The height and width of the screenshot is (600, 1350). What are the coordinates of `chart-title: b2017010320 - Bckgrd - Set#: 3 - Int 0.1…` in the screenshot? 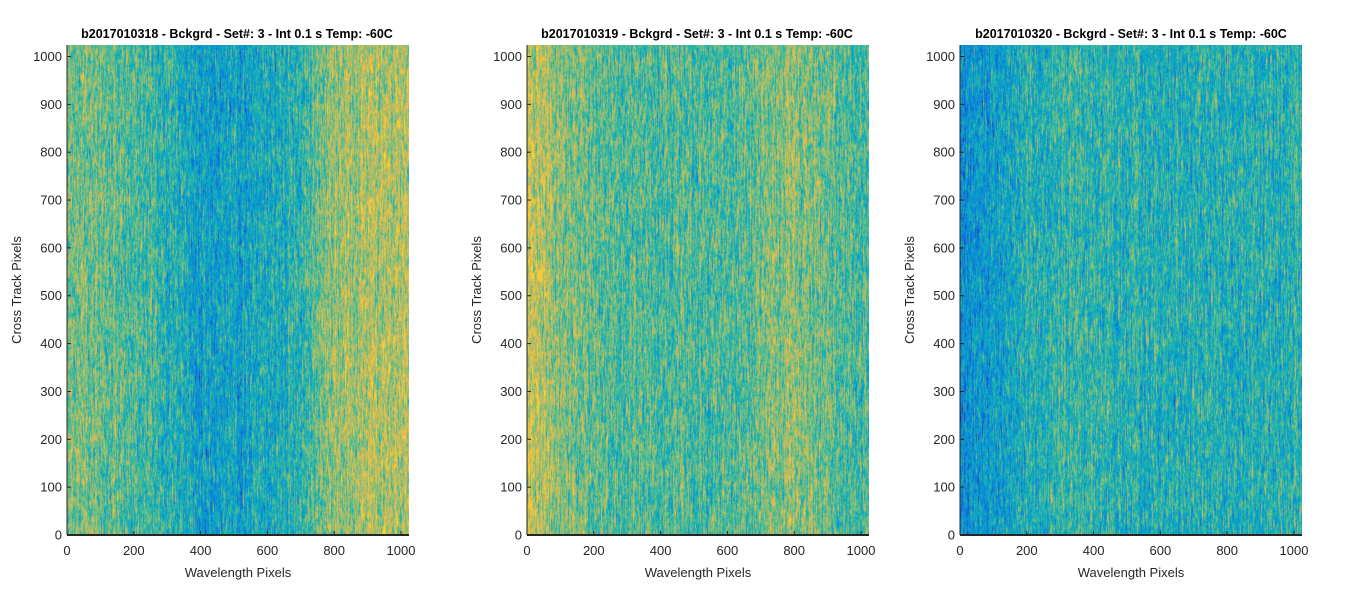 It's located at (1131, 34).